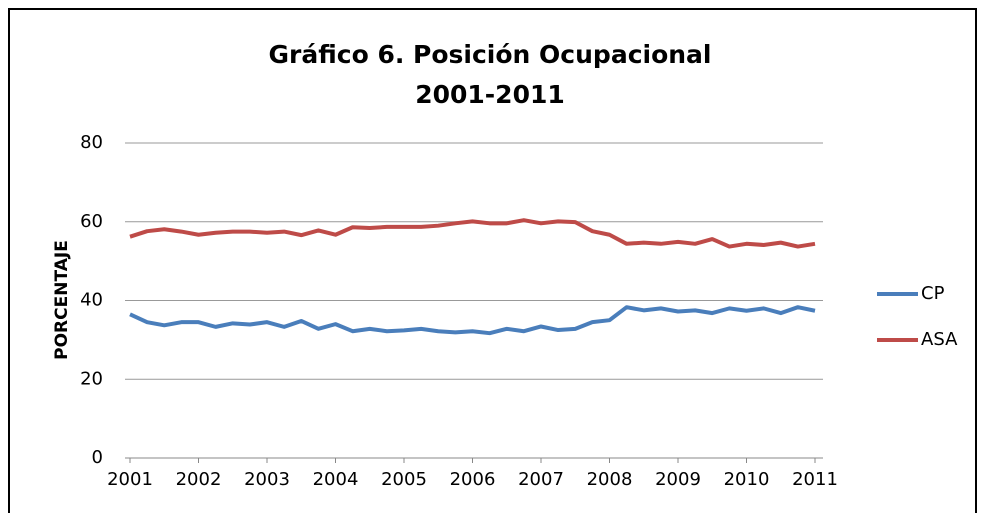  Describe the element at coordinates (933, 293) in the screenshot. I see `legend-label: CP` at that location.